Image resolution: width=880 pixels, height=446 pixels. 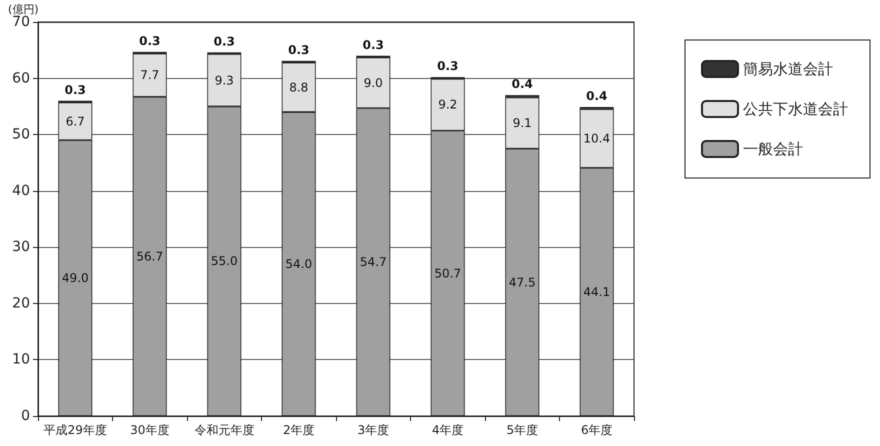 What do you see at coordinates (522, 282) in the screenshot?
I see `data-label: 47.5` at bounding box center [522, 282].